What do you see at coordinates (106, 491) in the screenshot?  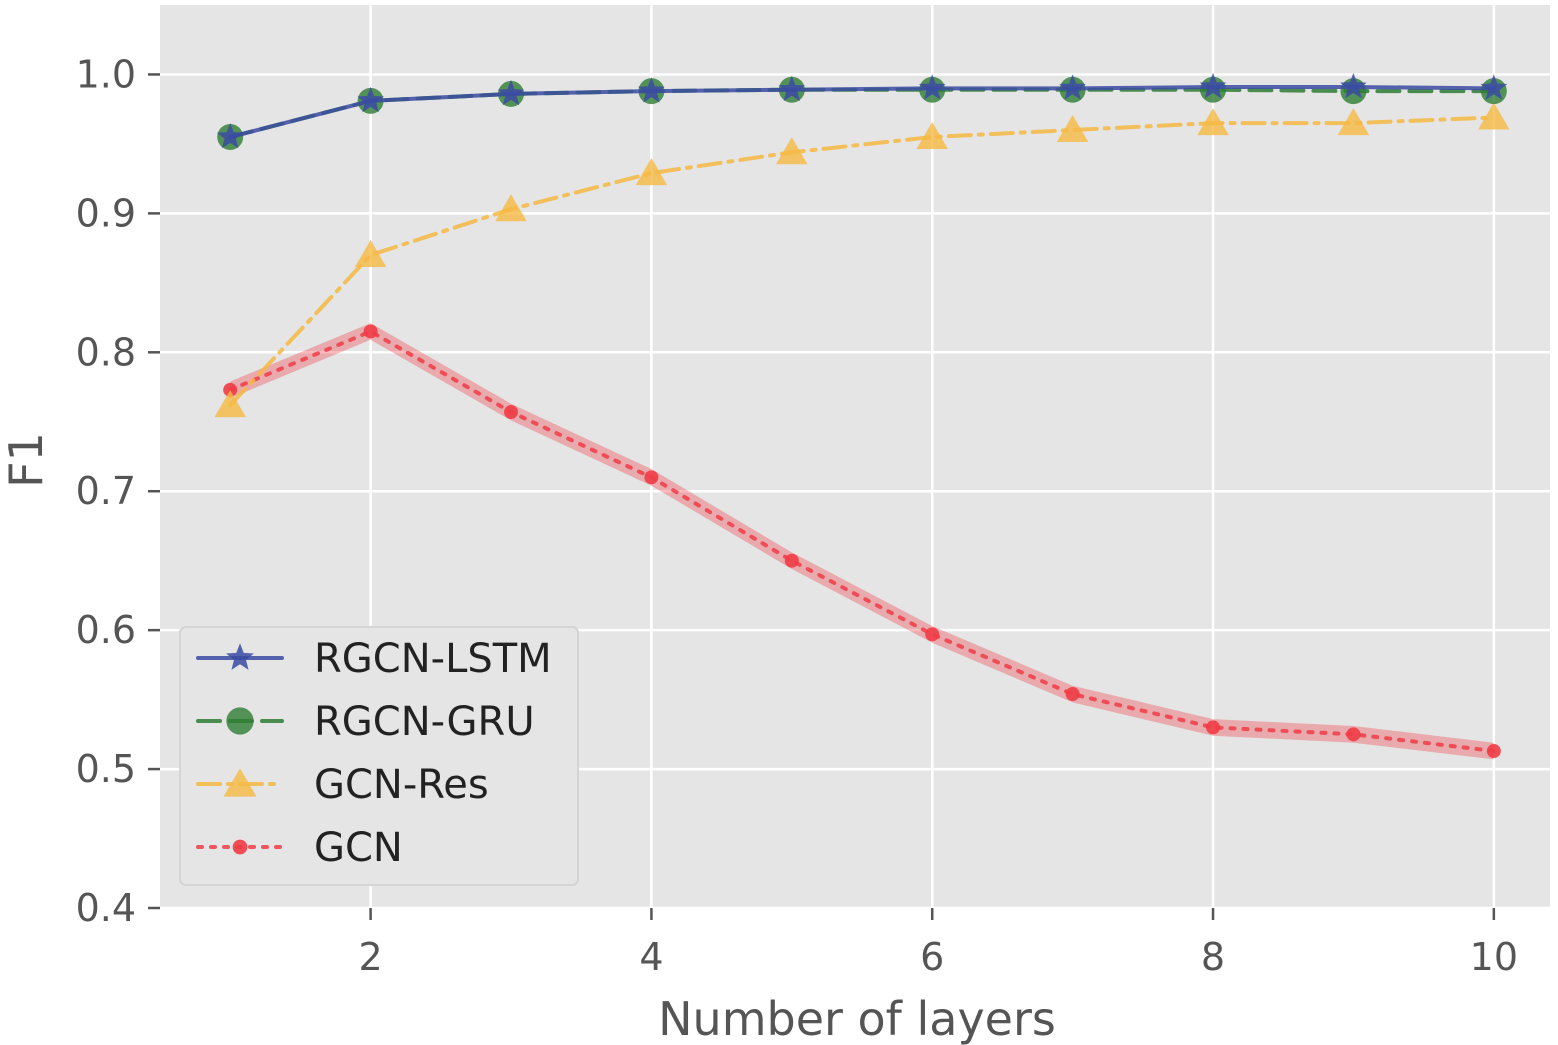 I see `y-tick-label: 0.7` at bounding box center [106, 491].